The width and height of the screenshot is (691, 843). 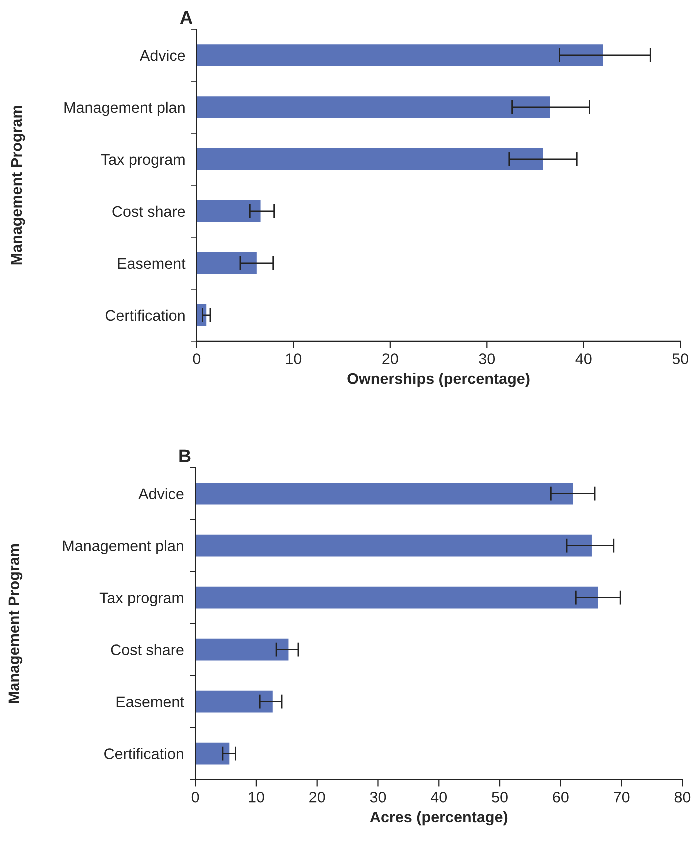 What do you see at coordinates (622, 797) in the screenshot?
I see `x-tick-label: 70` at bounding box center [622, 797].